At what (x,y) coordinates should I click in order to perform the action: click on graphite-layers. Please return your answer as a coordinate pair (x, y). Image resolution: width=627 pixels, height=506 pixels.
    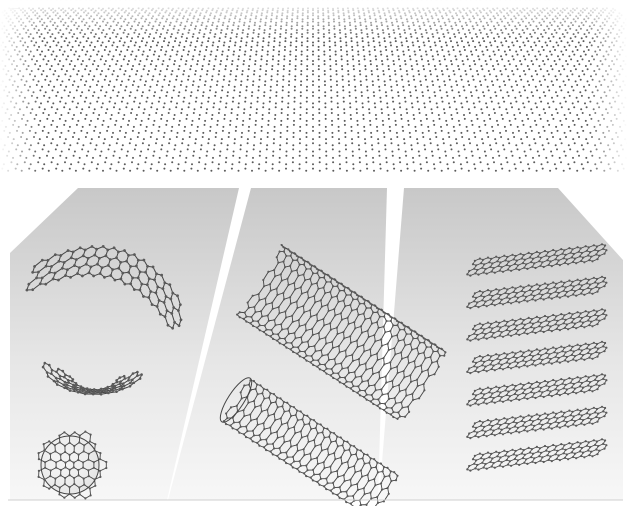
    Looking at the image, I should click on (537, 357).